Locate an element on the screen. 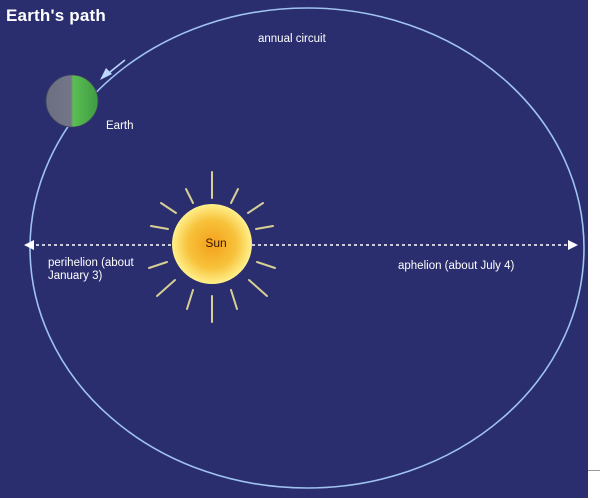 The image size is (600, 500). diagram-title: Earth's path is located at coordinates (56, 15).